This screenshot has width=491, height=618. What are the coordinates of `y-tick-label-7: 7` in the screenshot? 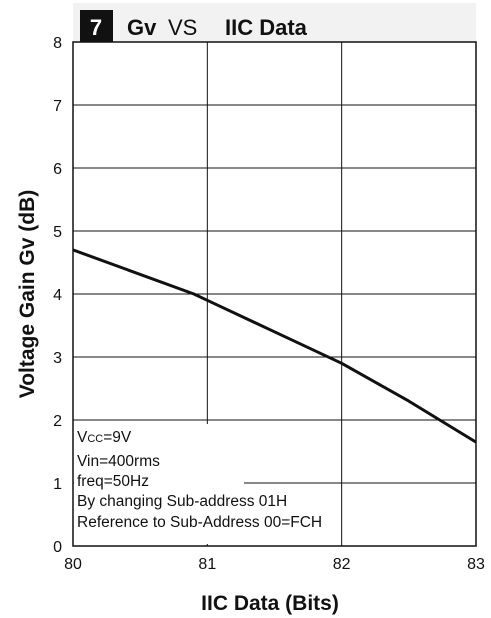 It's located at (57, 106).